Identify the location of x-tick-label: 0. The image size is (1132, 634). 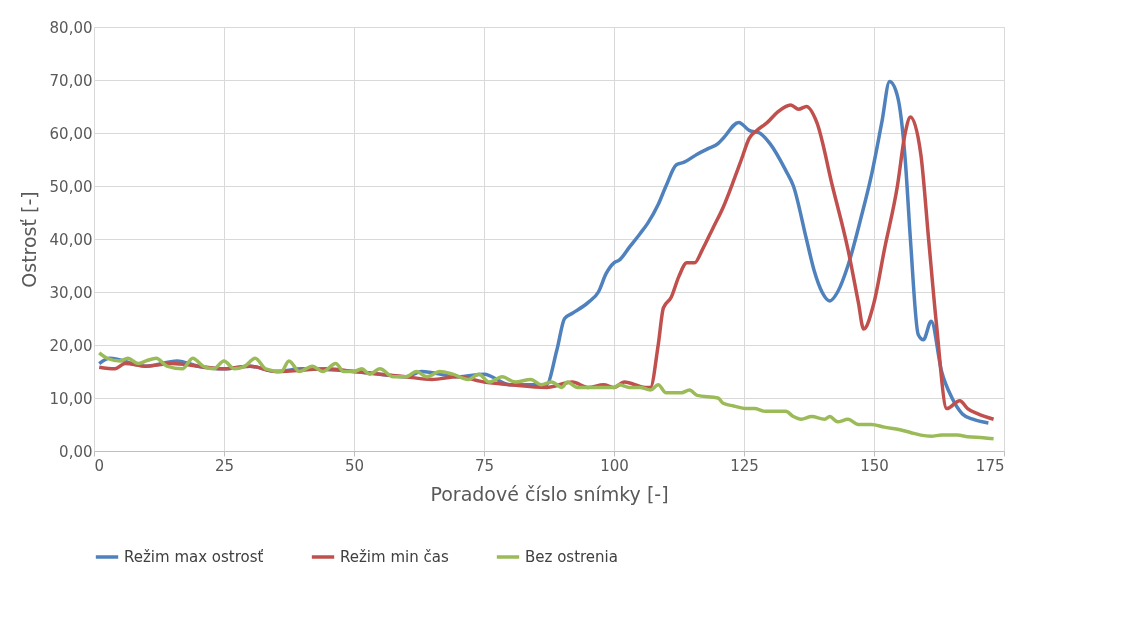
(99, 465).